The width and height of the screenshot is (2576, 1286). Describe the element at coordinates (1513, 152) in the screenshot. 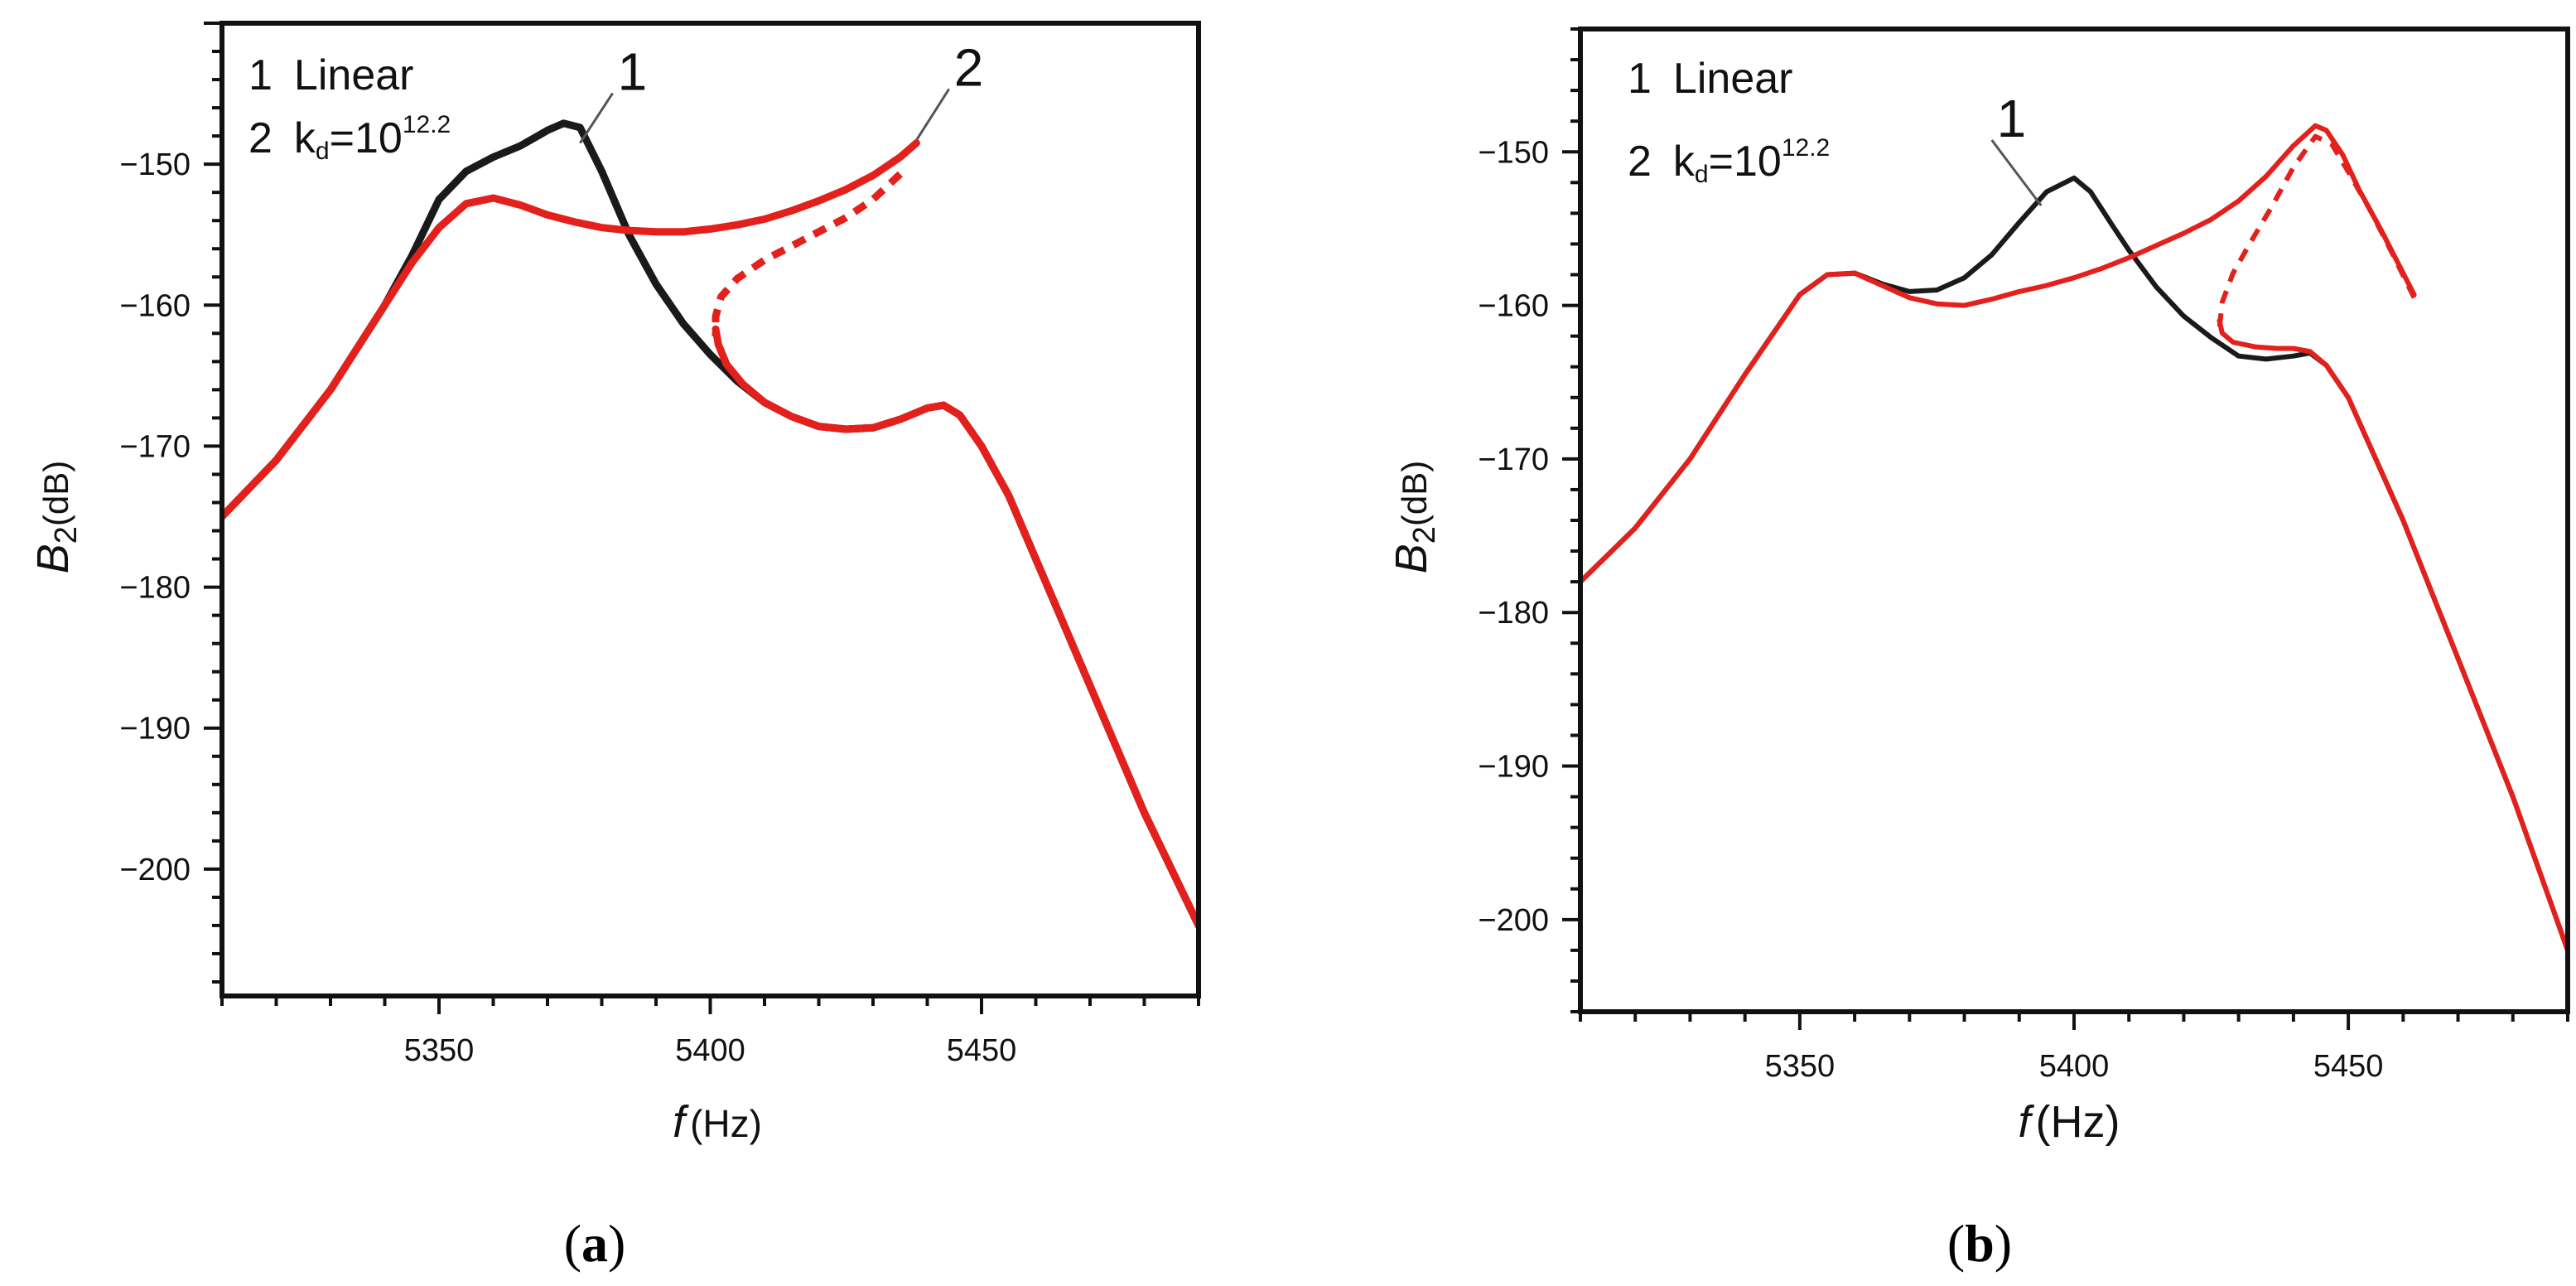

I see `panel-b-y-tick-label: −150` at that location.